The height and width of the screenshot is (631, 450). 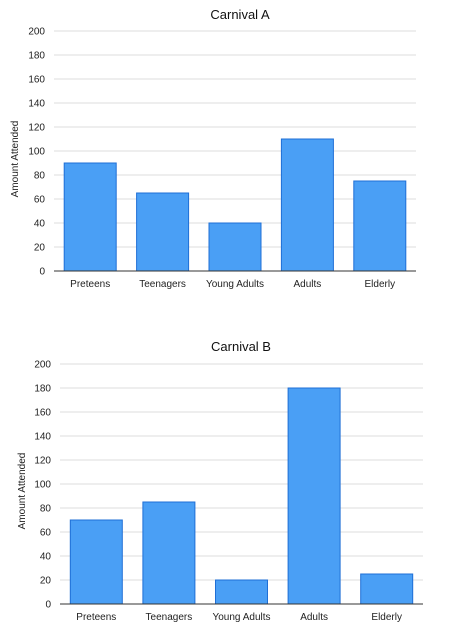 I want to click on chart-title: Carnival B, so click(x=241, y=346).